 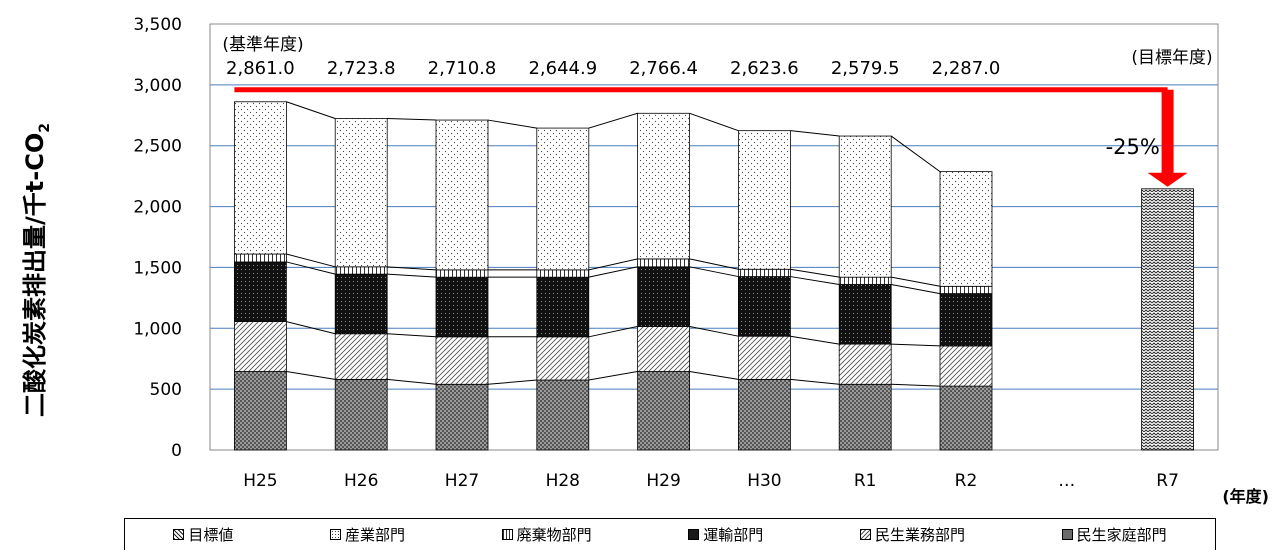 What do you see at coordinates (157, 208) in the screenshot?
I see `y-tick-label: 2,000` at bounding box center [157, 208].